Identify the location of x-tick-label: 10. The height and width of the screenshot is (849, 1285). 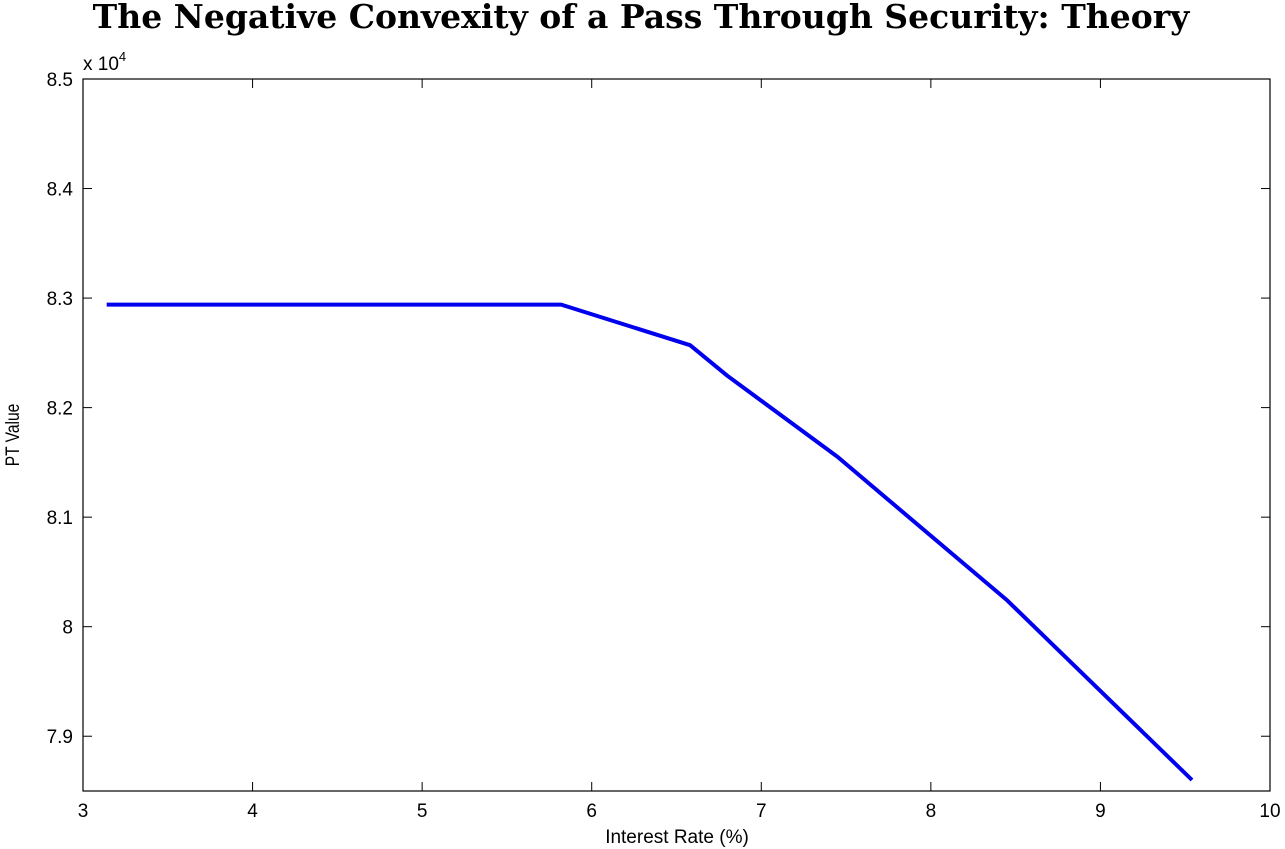
(1269, 811).